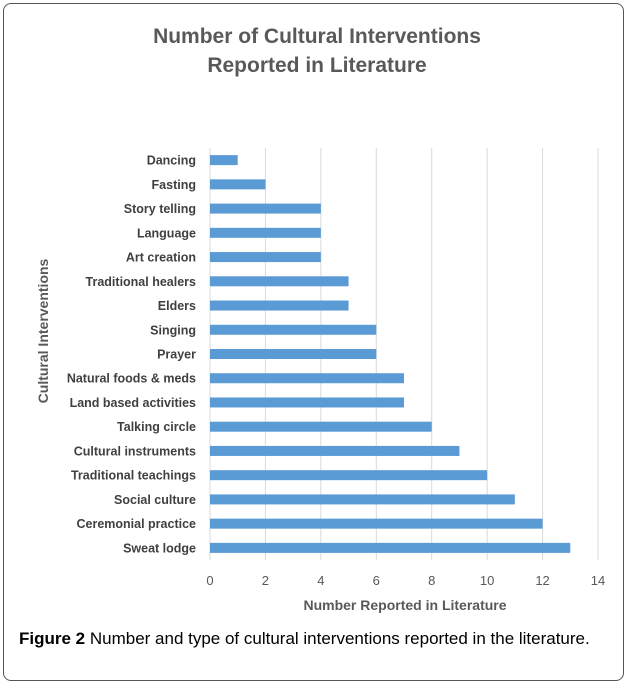 The height and width of the screenshot is (686, 629). Describe the element at coordinates (174, 185) in the screenshot. I see `category-label: Fasting` at that location.